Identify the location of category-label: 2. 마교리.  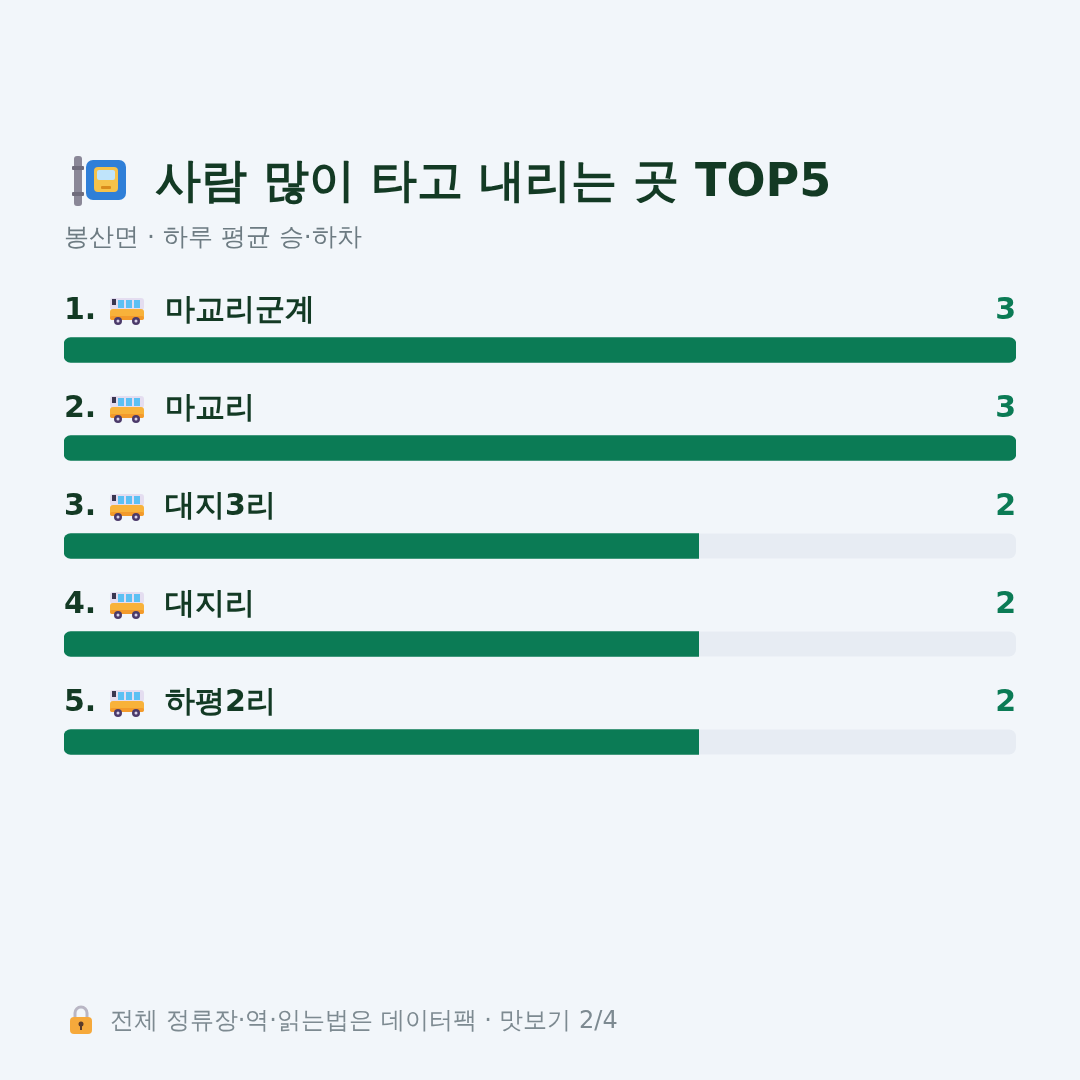
(159, 406).